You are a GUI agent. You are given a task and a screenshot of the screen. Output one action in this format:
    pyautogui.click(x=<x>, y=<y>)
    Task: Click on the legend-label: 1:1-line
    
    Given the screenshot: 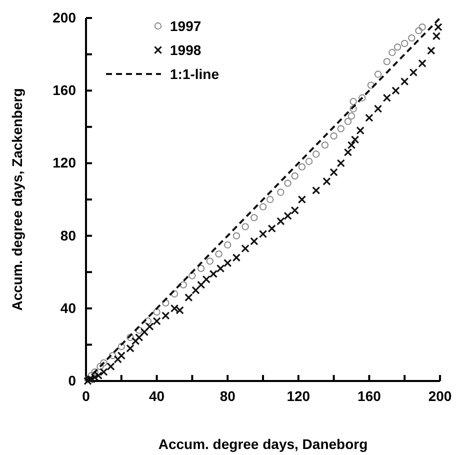 What is the action you would take?
    pyautogui.click(x=195, y=74)
    